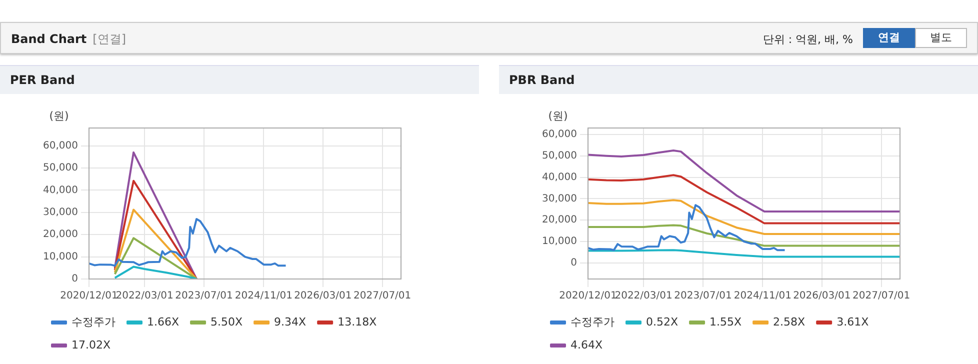 This screenshot has height=364, width=978. I want to click on legend-label: 3.61X, so click(853, 321).